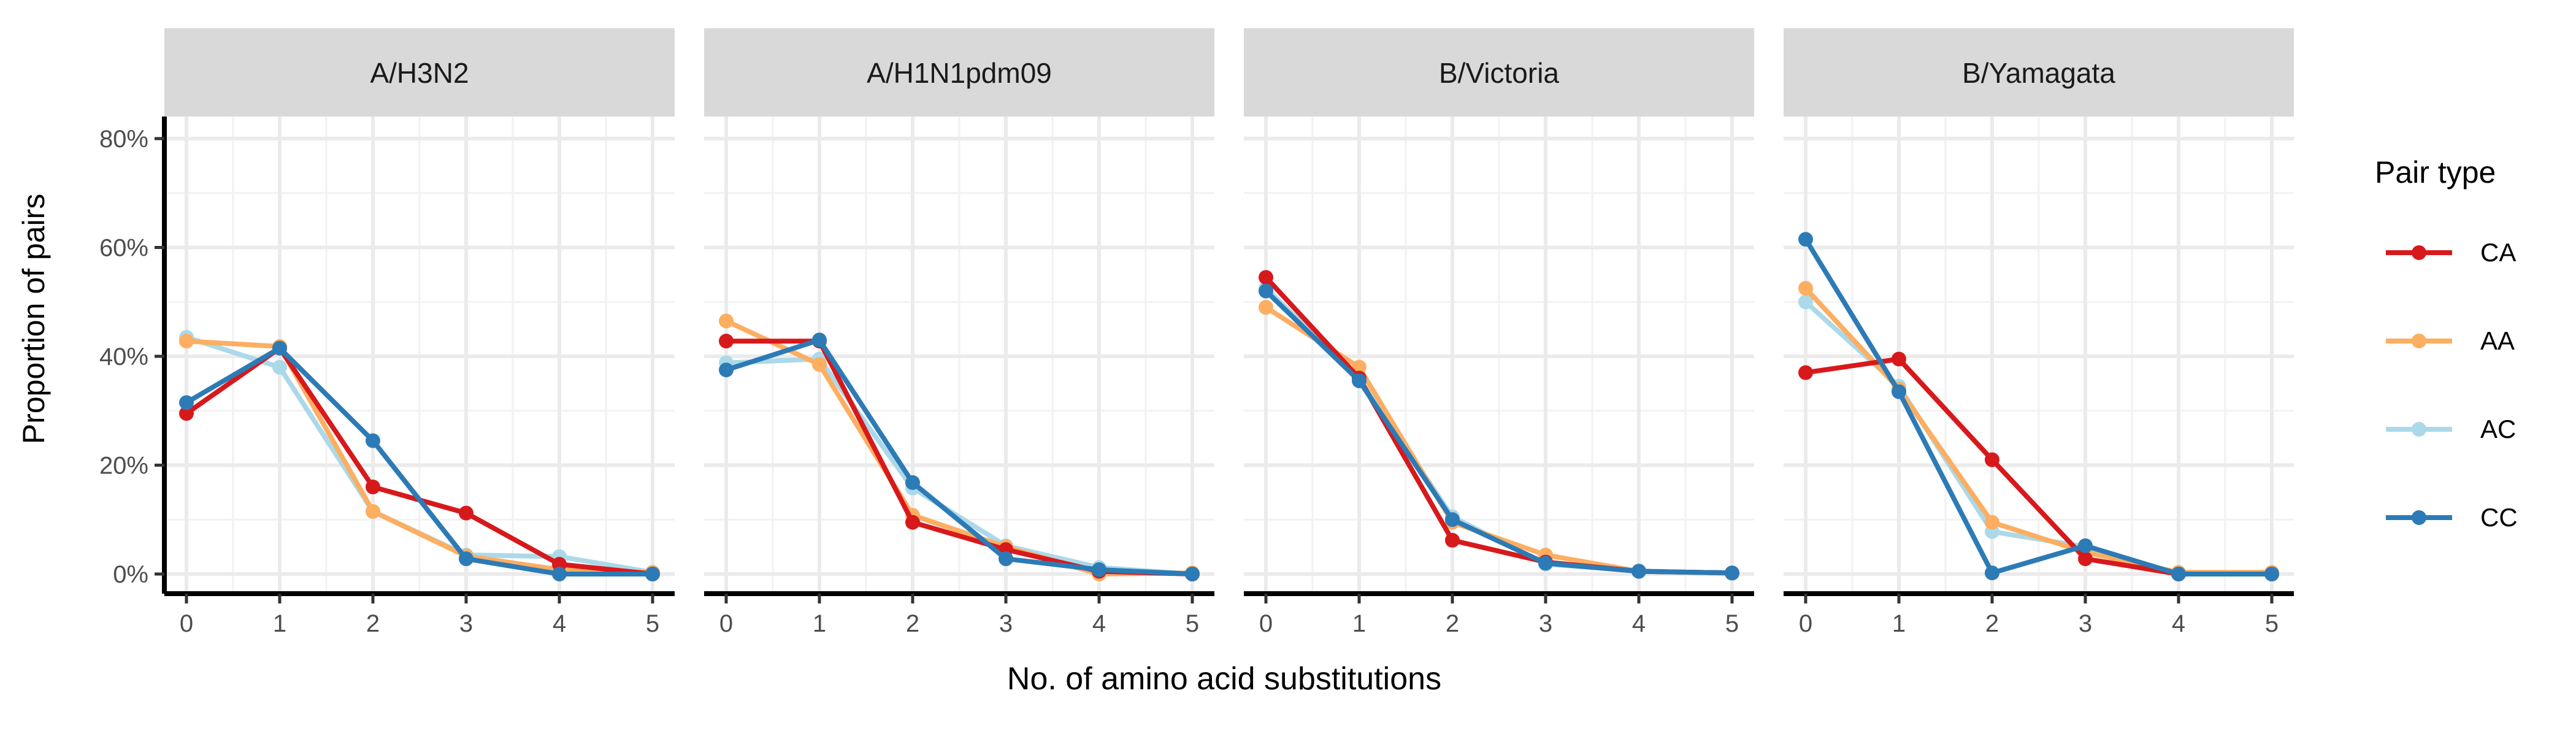 Image resolution: width=2576 pixels, height=739 pixels. Describe the element at coordinates (123, 357) in the screenshot. I see `y-tick-label: 40%` at that location.